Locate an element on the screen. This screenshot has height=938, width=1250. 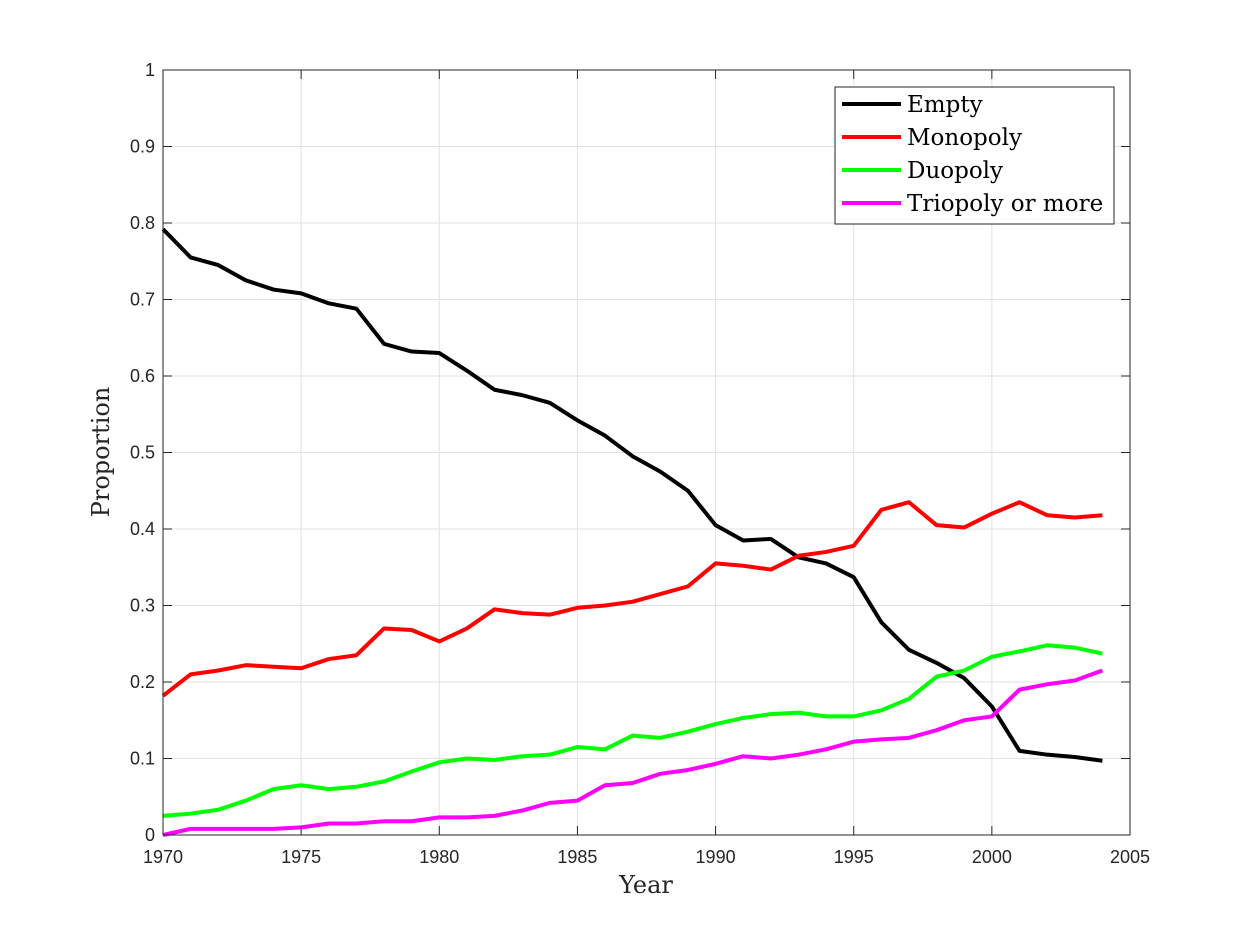
y-tick-label: 0.5 is located at coordinates (142, 453).